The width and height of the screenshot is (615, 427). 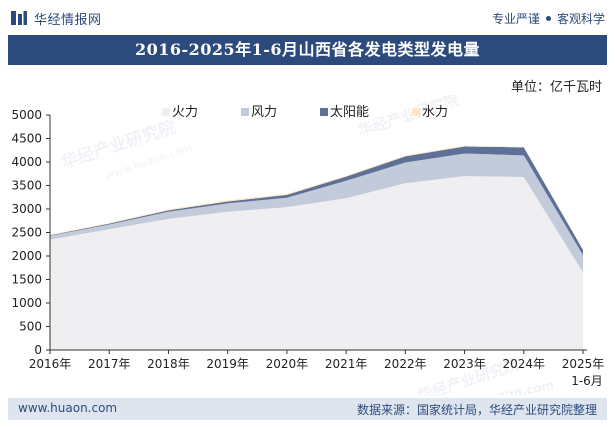 What do you see at coordinates (26, 162) in the screenshot?
I see `y-tick-label: 4000` at bounding box center [26, 162].